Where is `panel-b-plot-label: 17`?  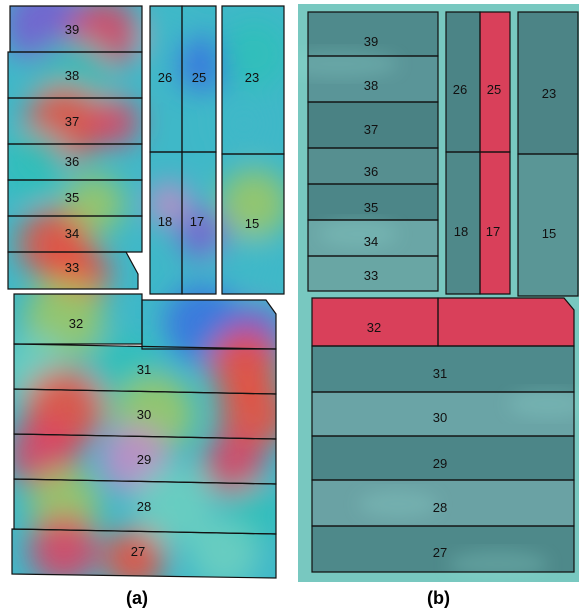 panel-b-plot-label: 17 is located at coordinates (493, 231).